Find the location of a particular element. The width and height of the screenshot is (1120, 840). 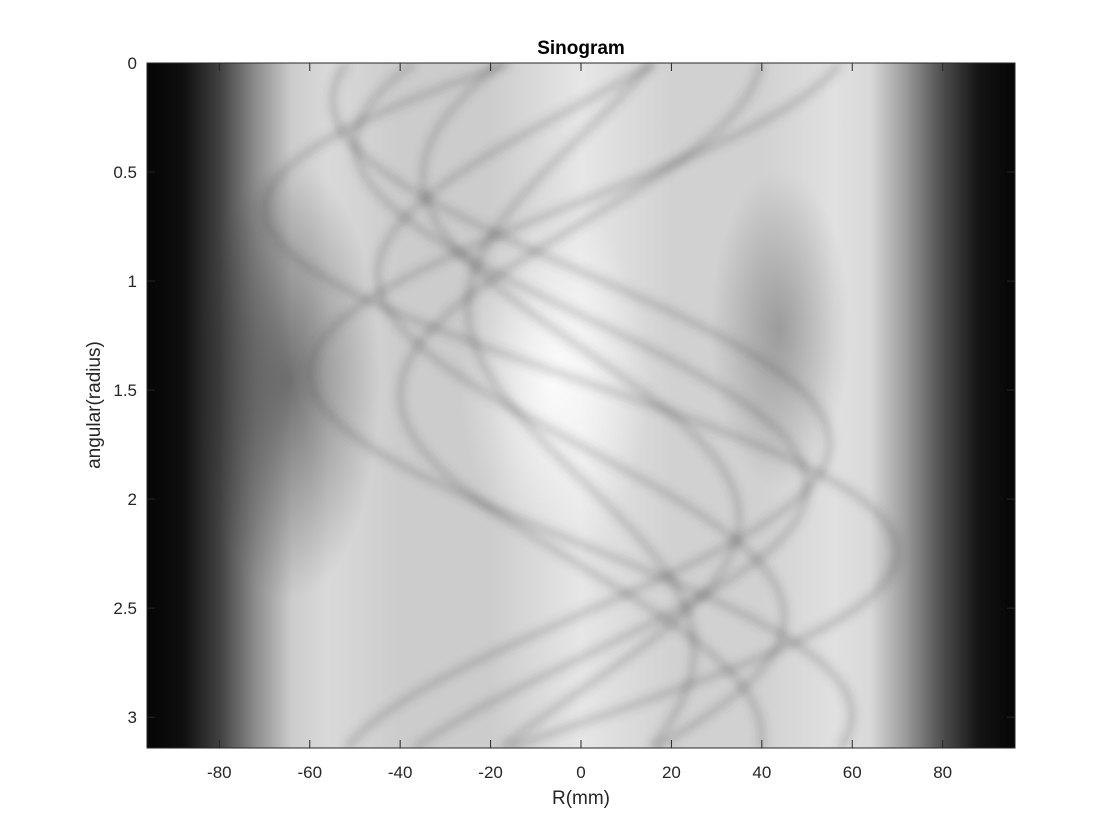

y-tick-label: 0.5 is located at coordinates (125, 172).